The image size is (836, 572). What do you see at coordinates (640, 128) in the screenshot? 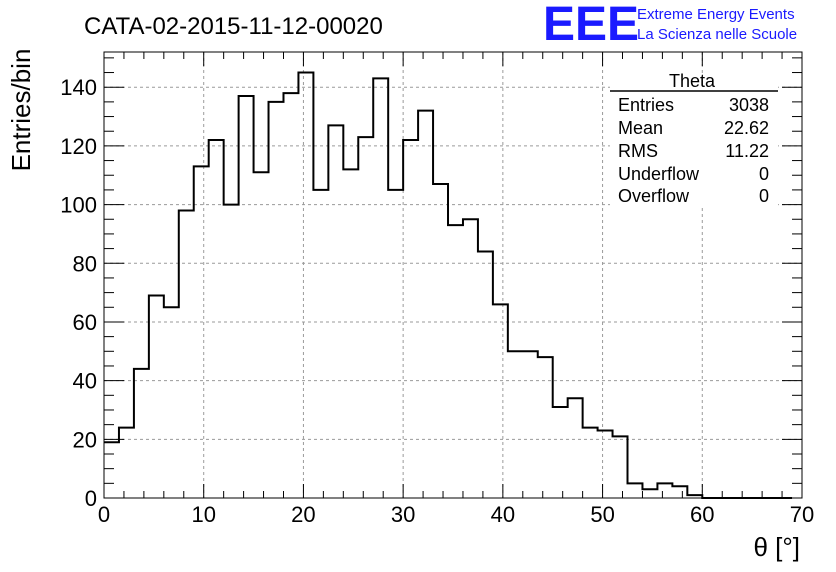
I see `stats-label-mean: Mean` at bounding box center [640, 128].